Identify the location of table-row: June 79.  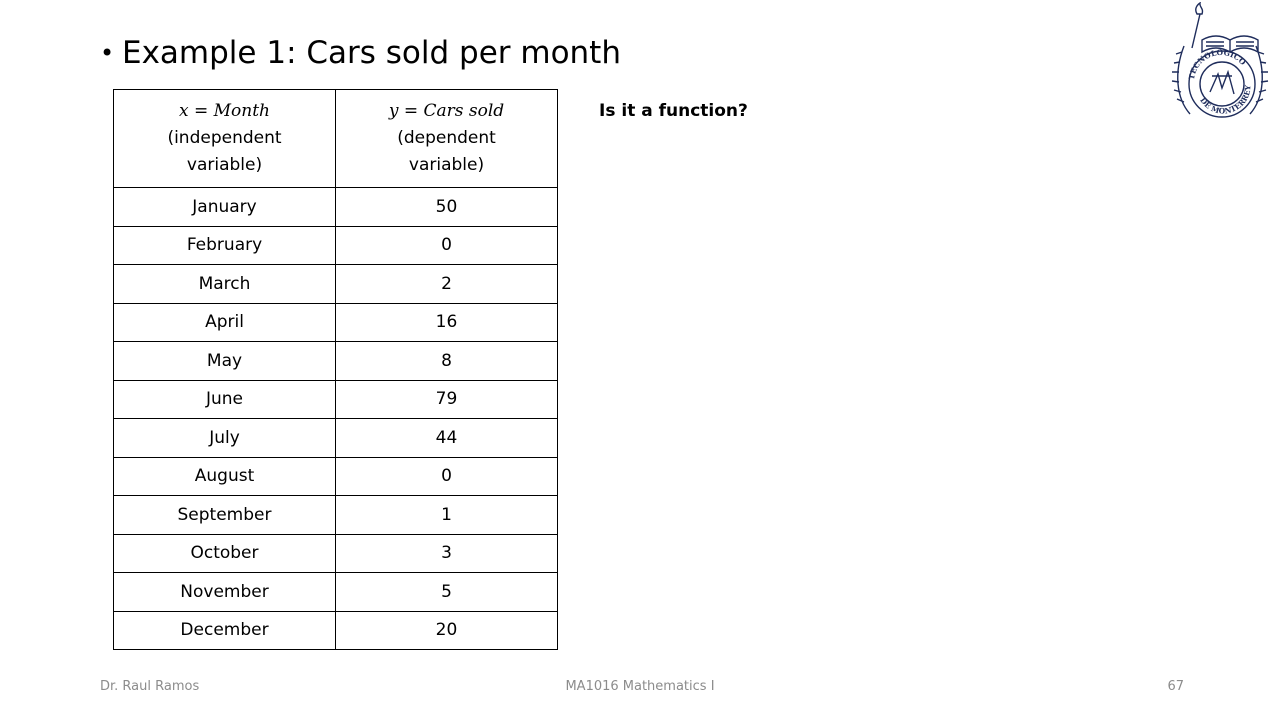
(335, 399).